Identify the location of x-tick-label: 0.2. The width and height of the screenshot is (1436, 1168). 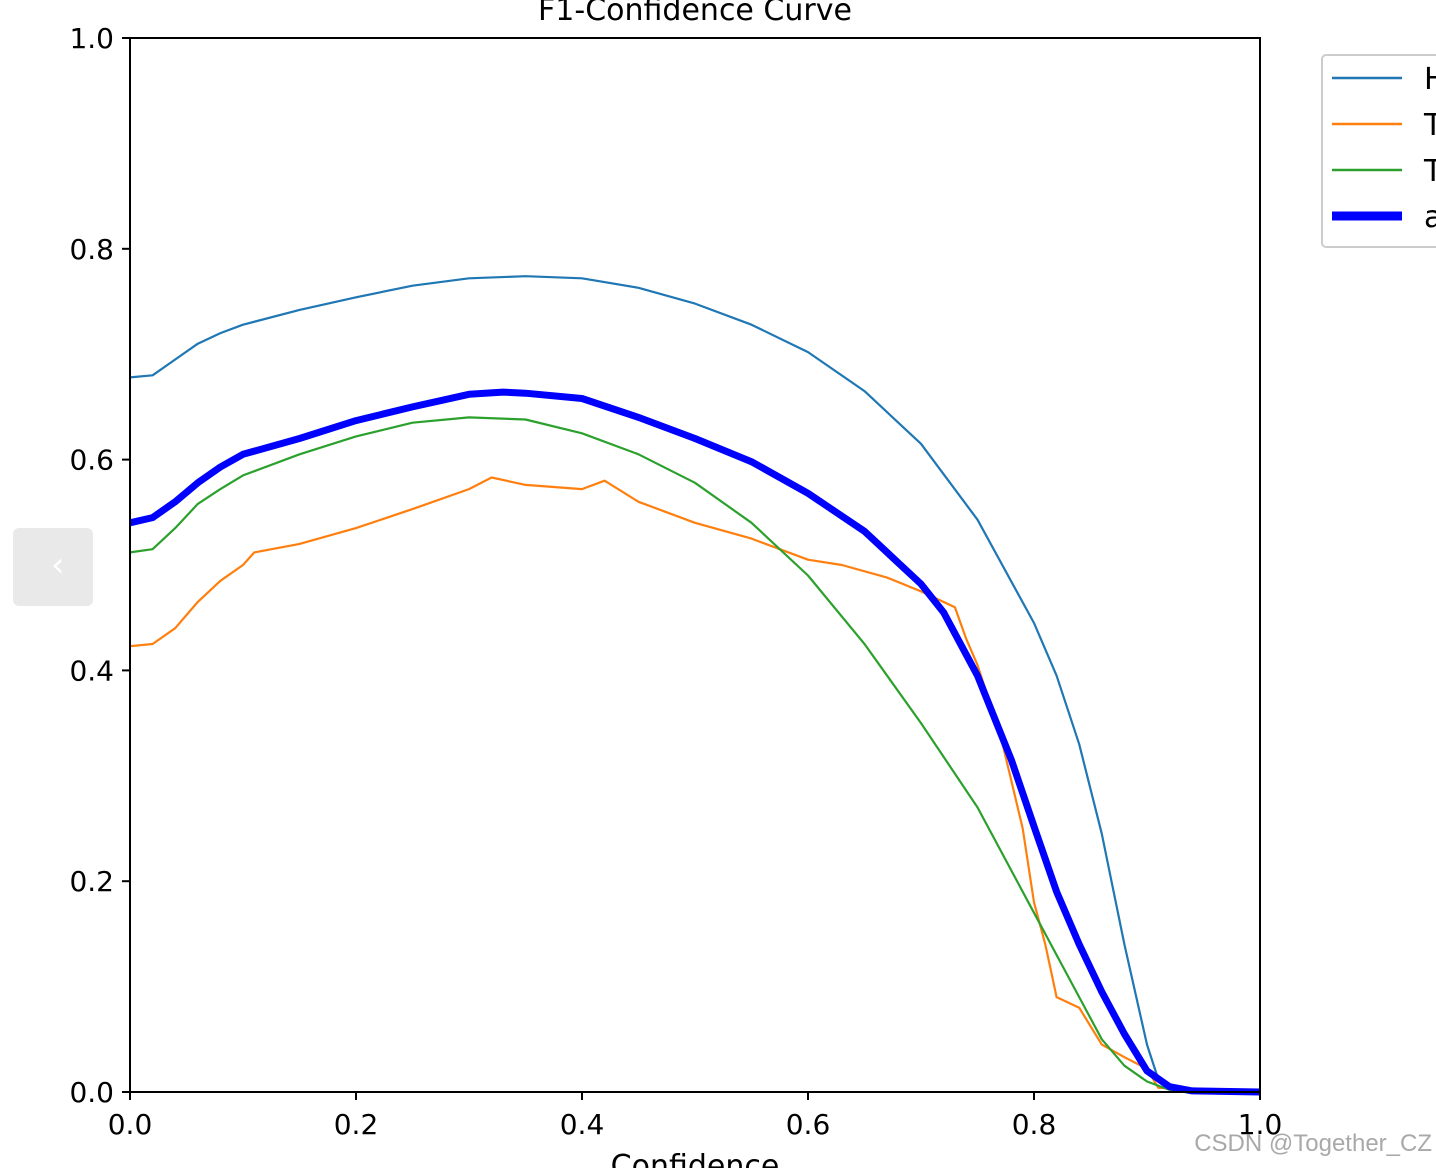
(356, 1124).